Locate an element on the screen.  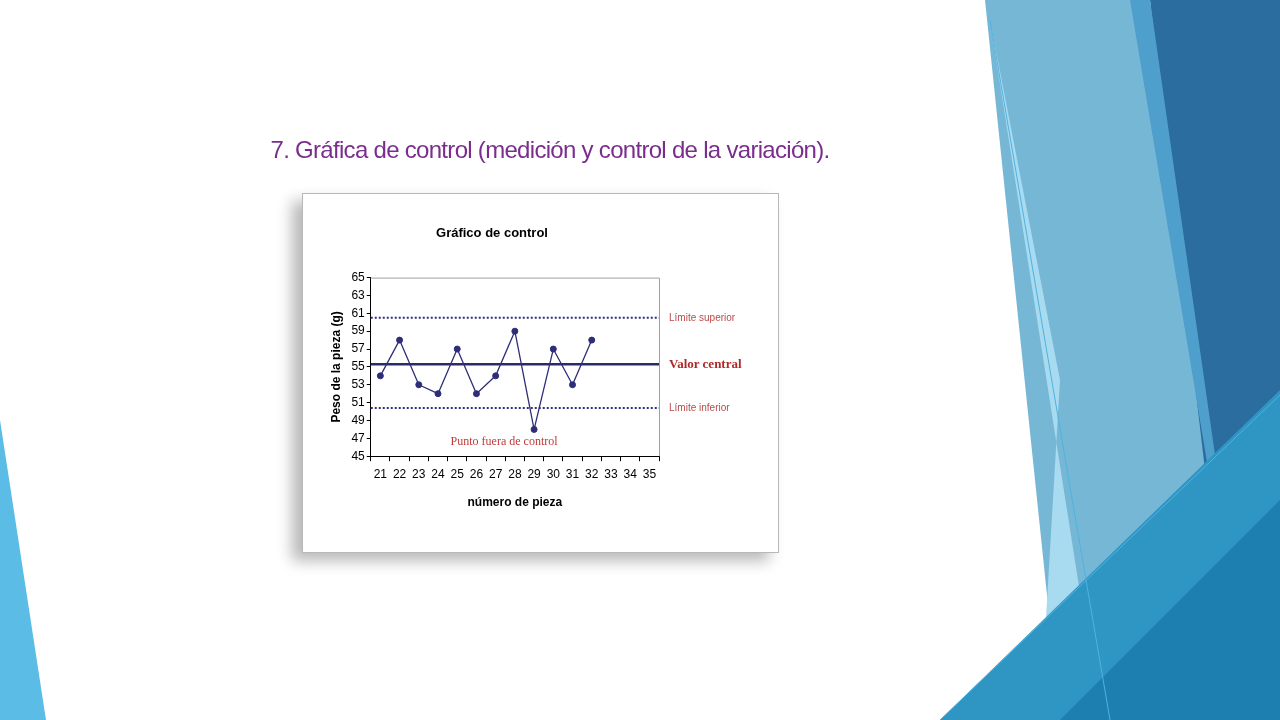
x-tick-label: 22 is located at coordinates (399, 473).